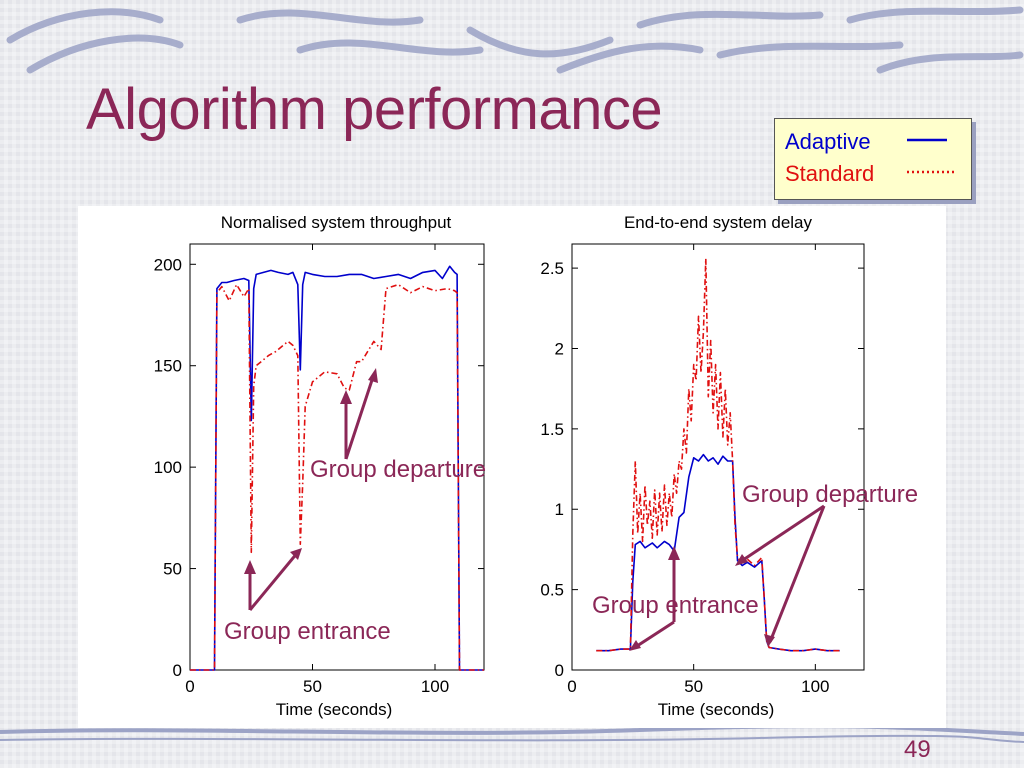 The width and height of the screenshot is (1024, 768). Describe the element at coordinates (172, 569) in the screenshot. I see `y-tick-label: 50` at that location.